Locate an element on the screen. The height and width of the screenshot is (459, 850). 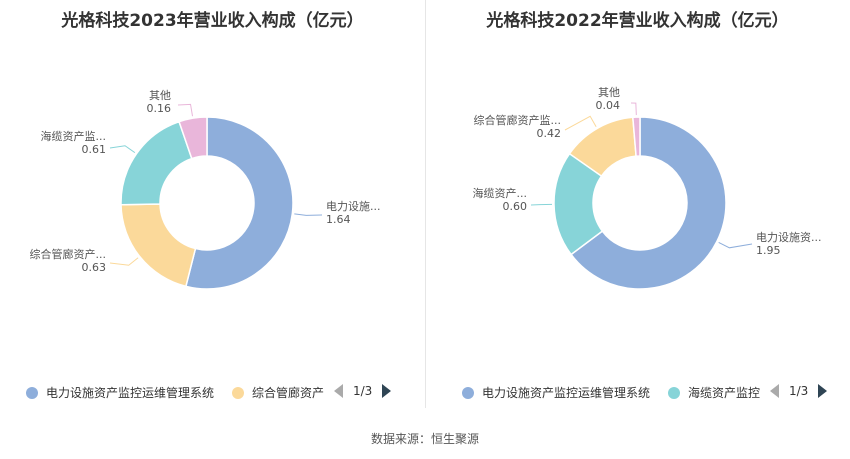
legend-item: 海缆资产监控 is located at coordinates (714, 392).